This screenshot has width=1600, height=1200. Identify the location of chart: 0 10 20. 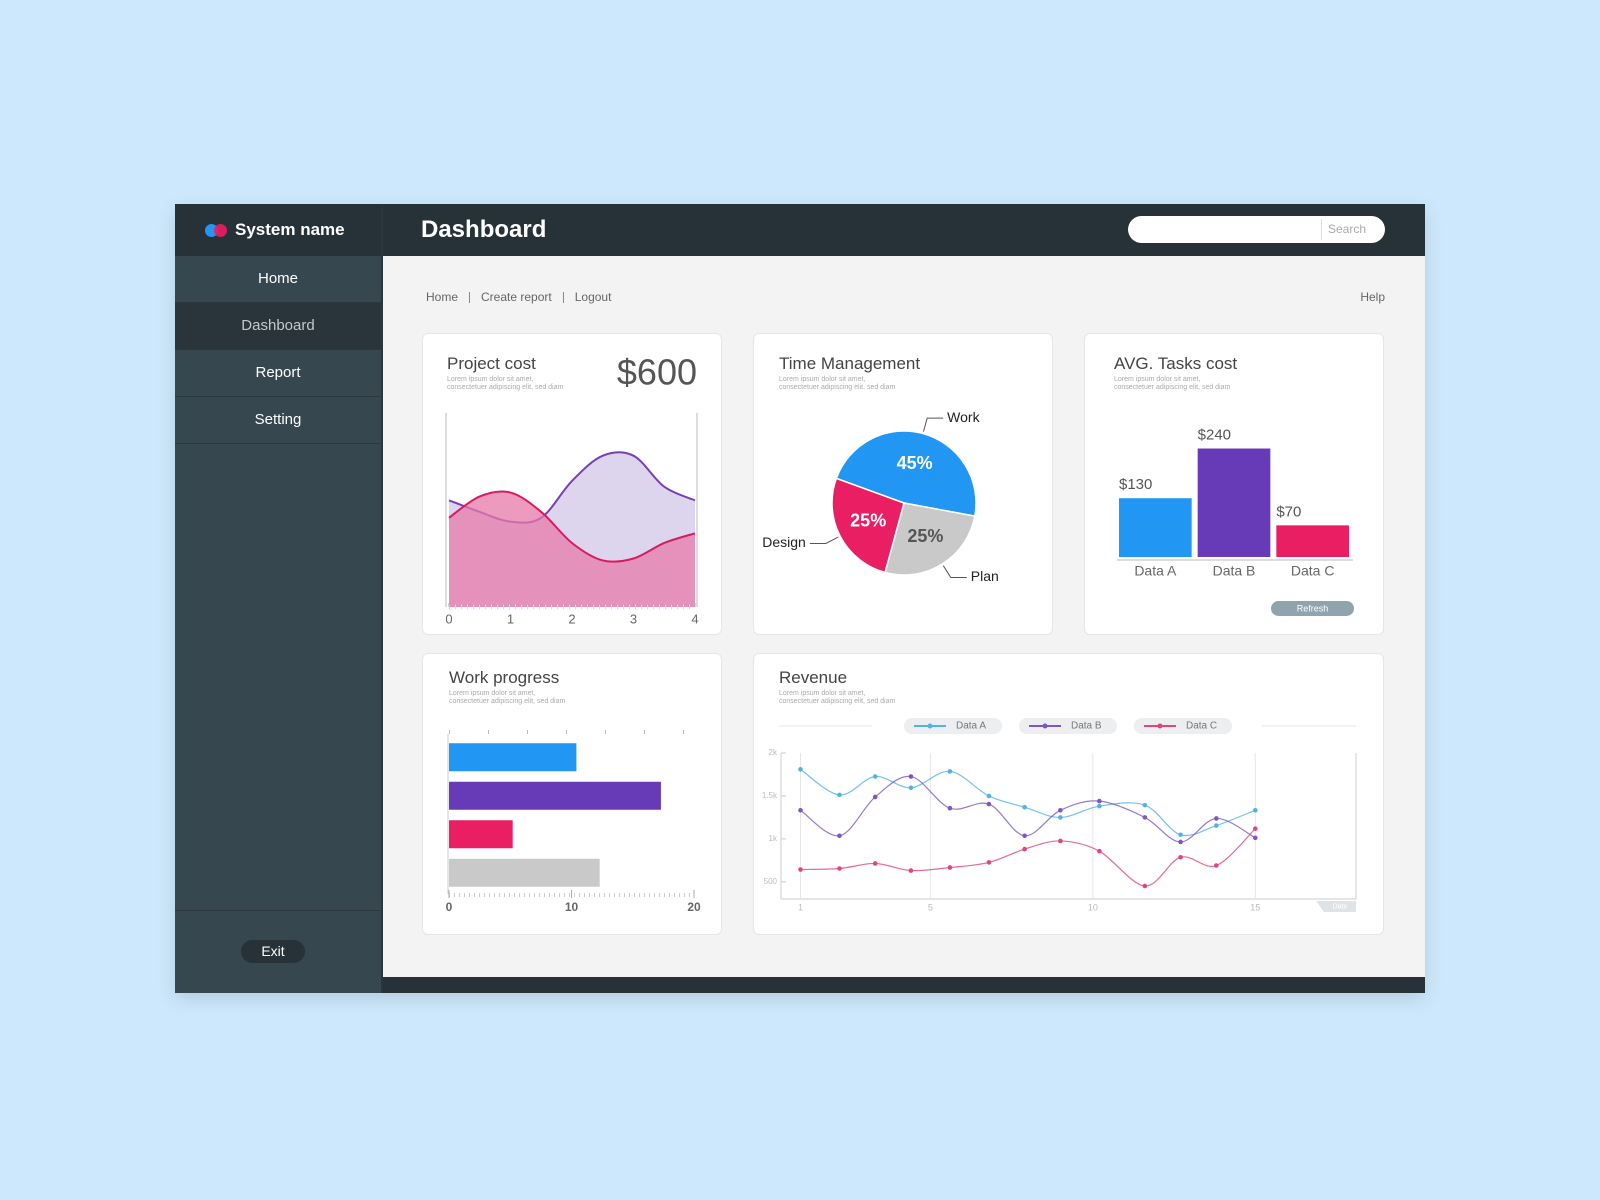
(573, 822).